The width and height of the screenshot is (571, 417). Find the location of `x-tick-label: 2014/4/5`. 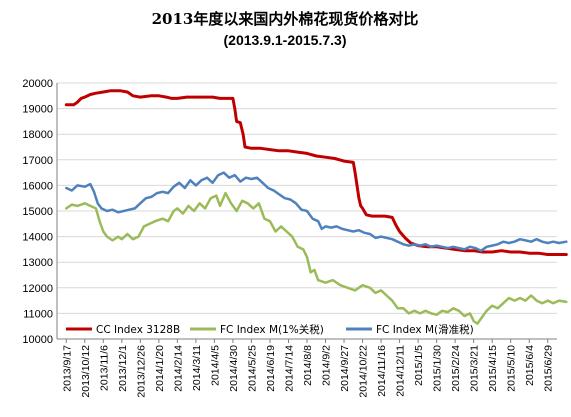

x-tick-label: 2014/4/5 is located at coordinates (215, 365).